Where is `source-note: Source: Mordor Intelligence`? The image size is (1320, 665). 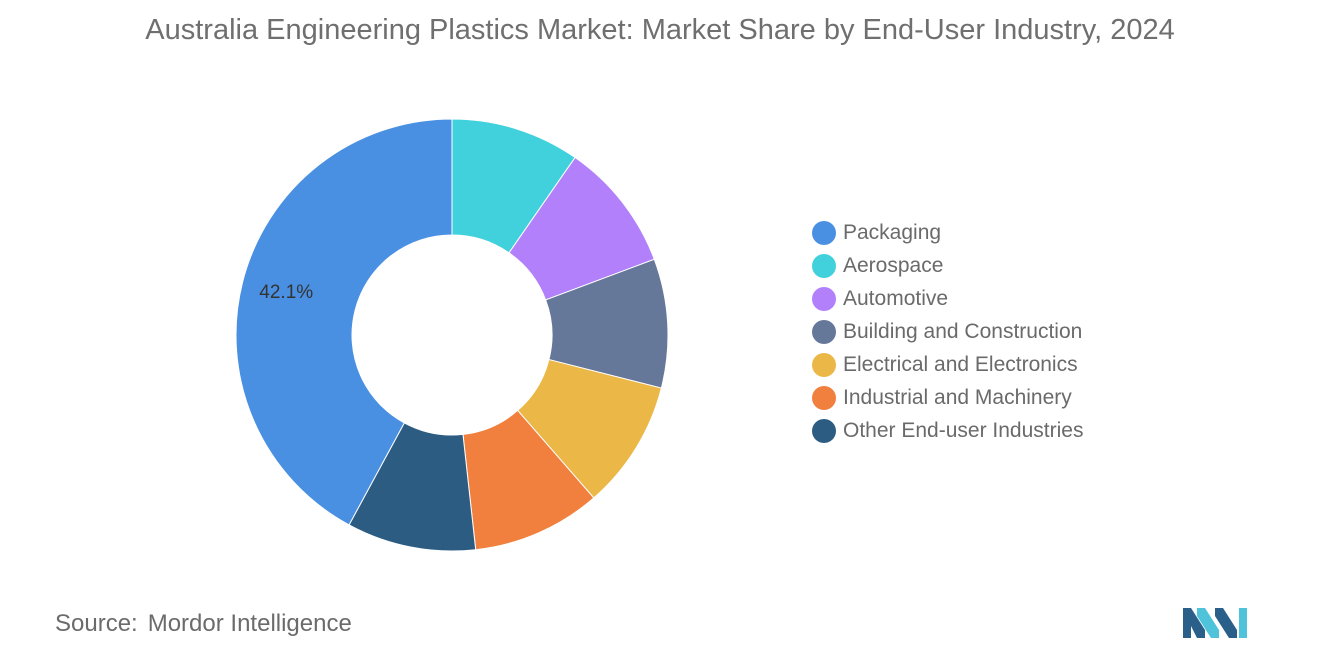 source-note: Source: Mordor Intelligence is located at coordinates (203, 624).